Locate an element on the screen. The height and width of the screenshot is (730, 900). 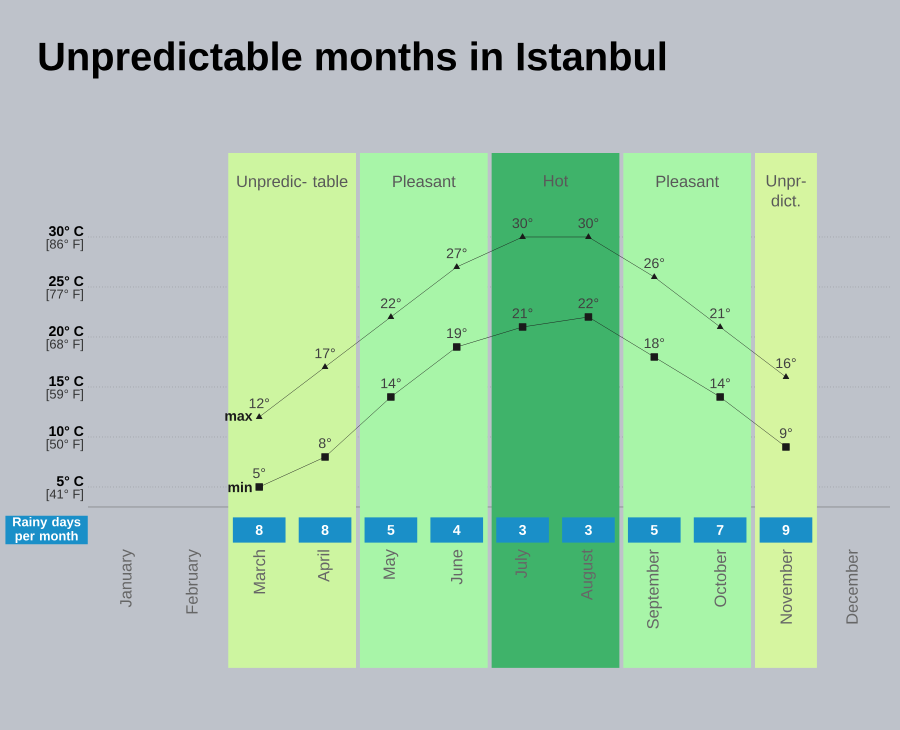
x-tick-label: April is located at coordinates (325, 566).